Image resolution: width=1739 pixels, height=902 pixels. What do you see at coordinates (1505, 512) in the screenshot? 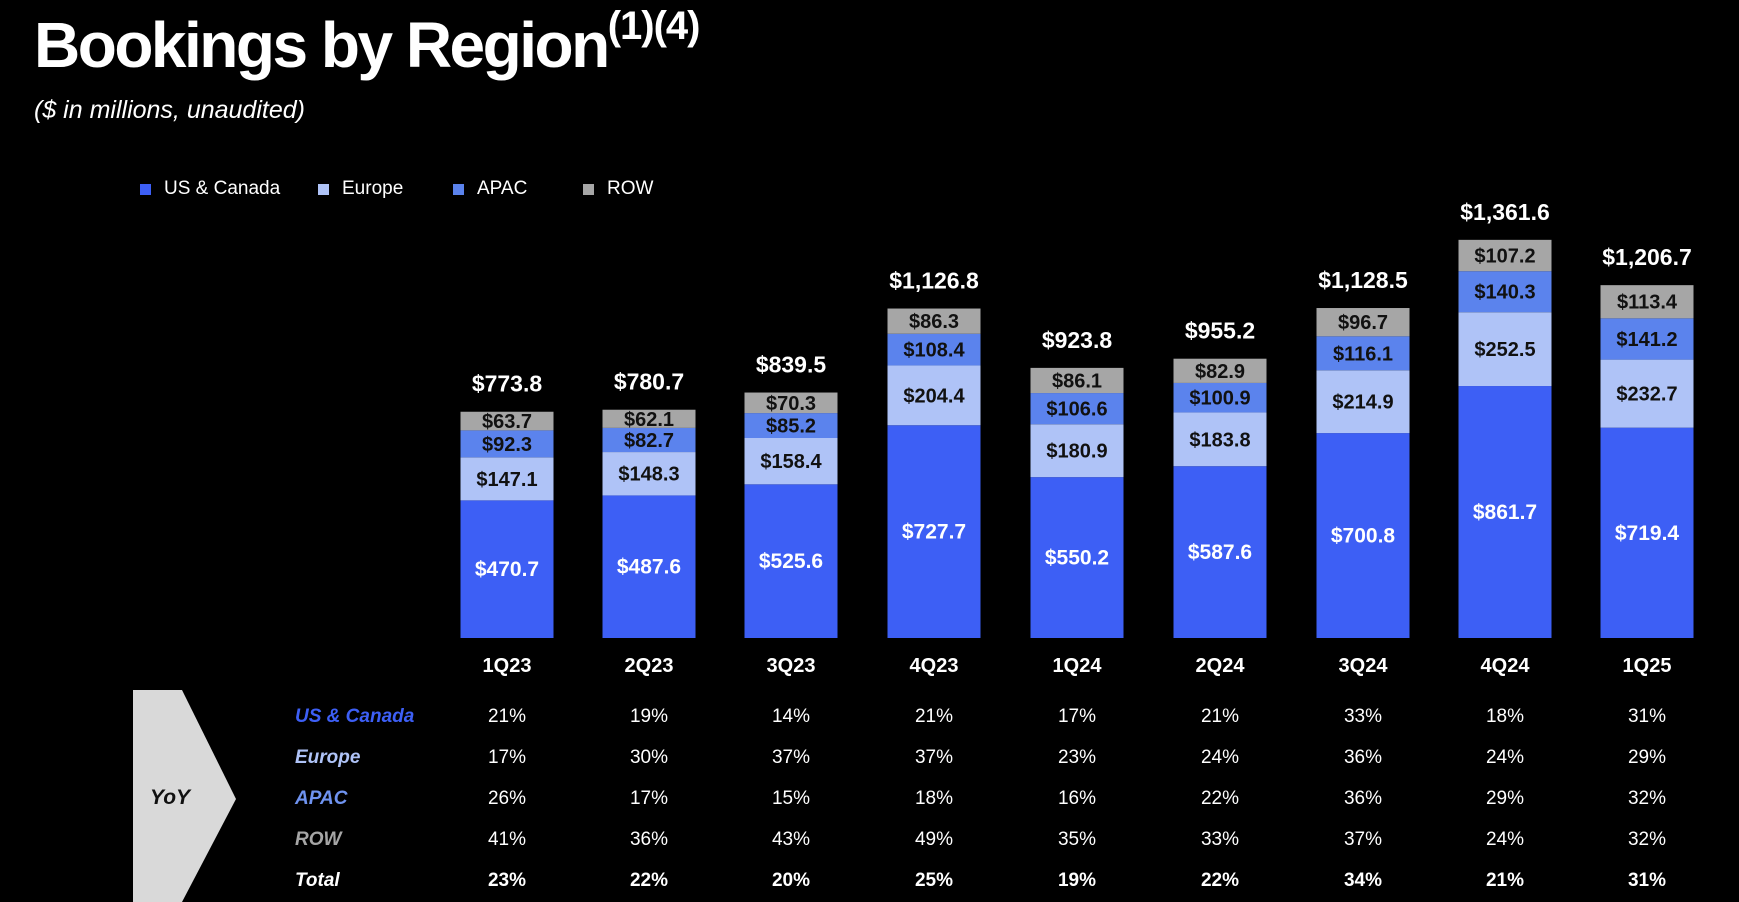
I see `segment-value-label: $861.7` at bounding box center [1505, 512].